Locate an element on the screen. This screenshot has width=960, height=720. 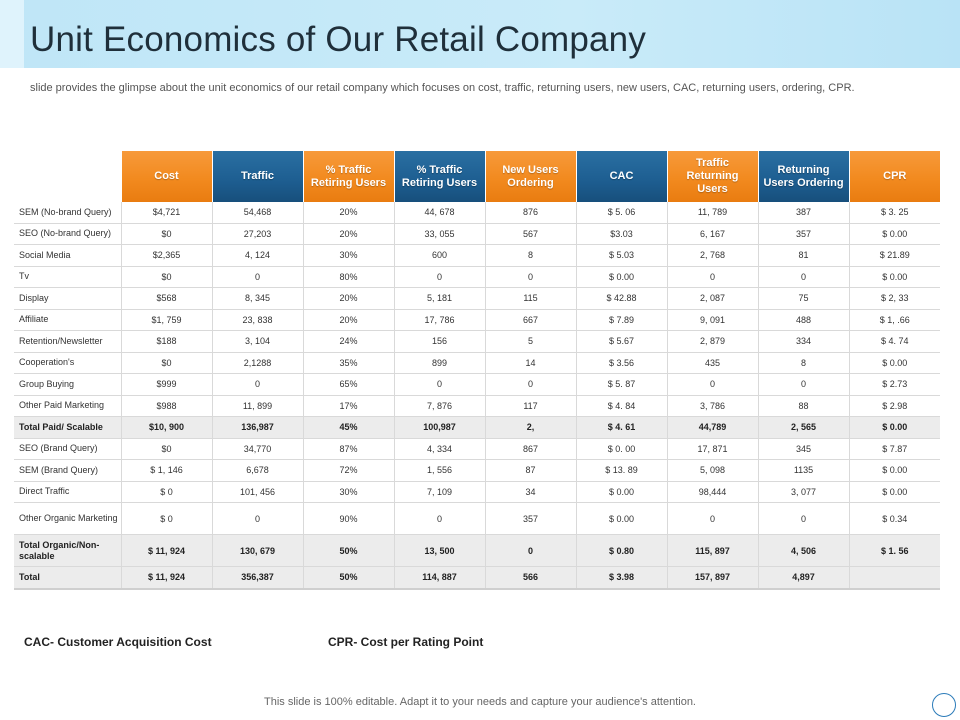
table-cell: 54,468 is located at coordinates (257, 213).